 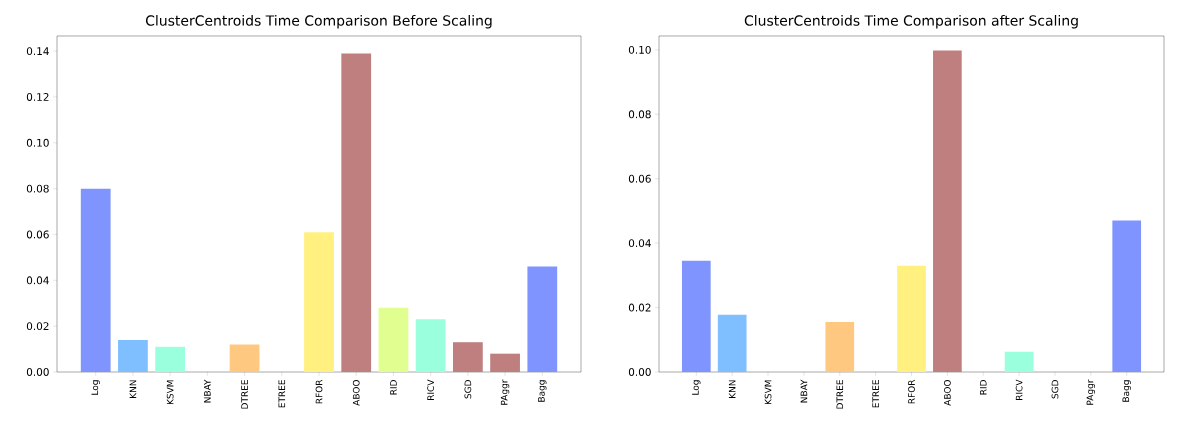 What do you see at coordinates (911, 22) in the screenshot?
I see `chart-title: ClusterCentroids Time Comparison after Scaling` at bounding box center [911, 22].